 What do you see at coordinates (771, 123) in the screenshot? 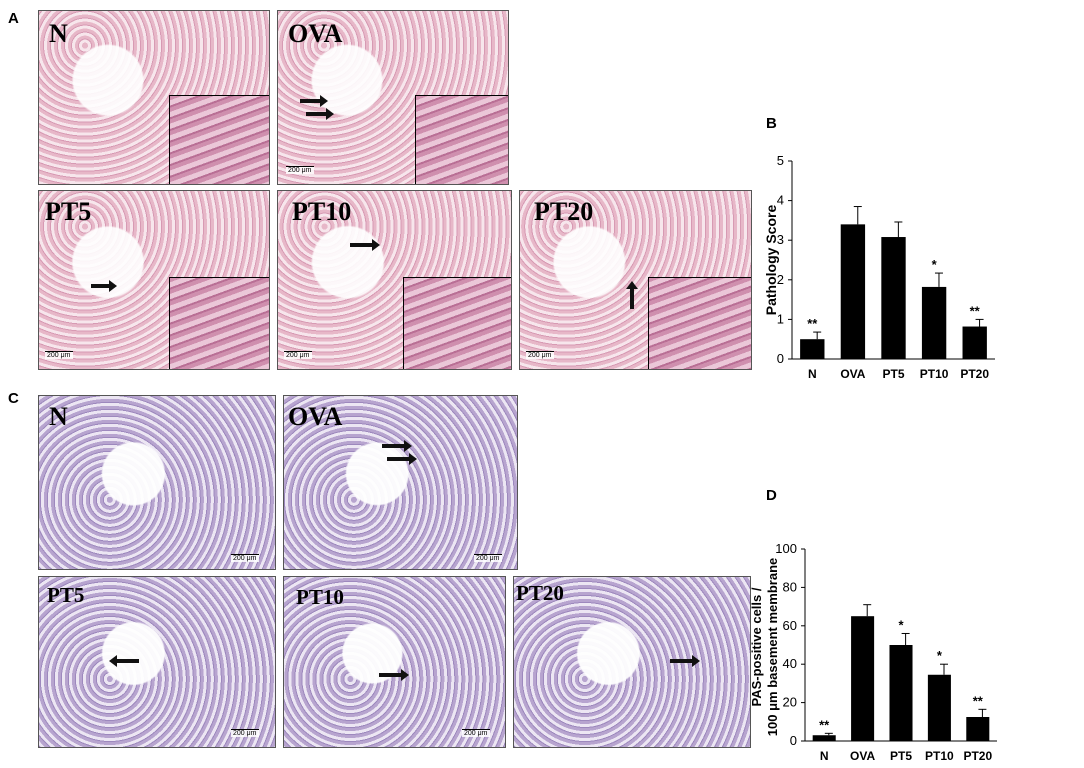
I see `panel-letter-b: B` at bounding box center [771, 123].